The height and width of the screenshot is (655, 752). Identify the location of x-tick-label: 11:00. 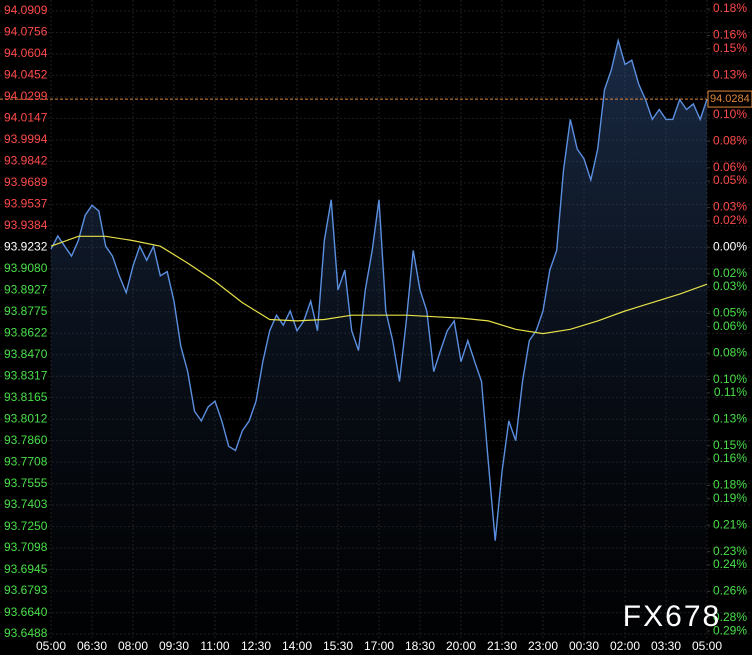
(214, 646).